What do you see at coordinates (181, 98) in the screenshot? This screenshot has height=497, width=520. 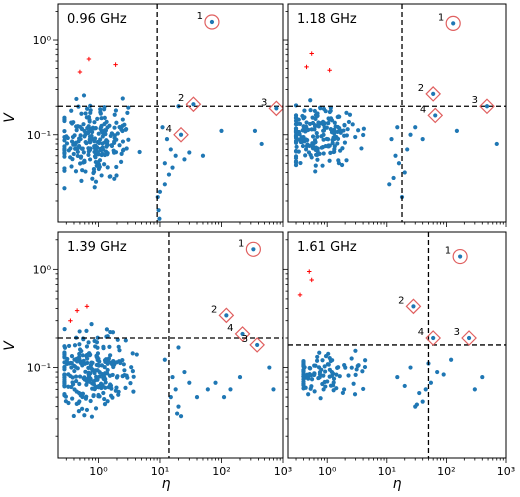 I see `highlight-label: 2` at bounding box center [181, 98].